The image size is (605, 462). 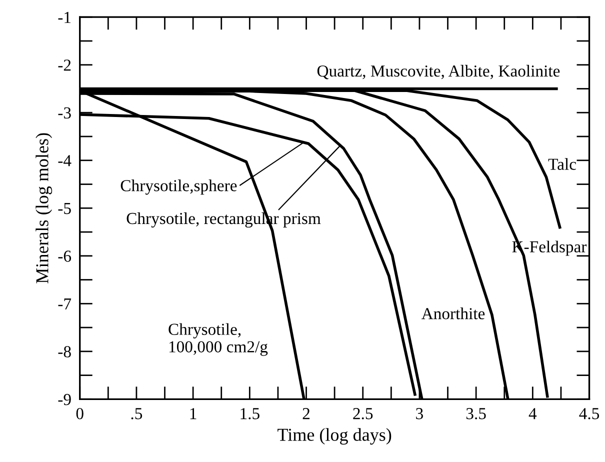 What do you see at coordinates (64, 208) in the screenshot?
I see `y-tick-label: -5` at bounding box center [64, 208].